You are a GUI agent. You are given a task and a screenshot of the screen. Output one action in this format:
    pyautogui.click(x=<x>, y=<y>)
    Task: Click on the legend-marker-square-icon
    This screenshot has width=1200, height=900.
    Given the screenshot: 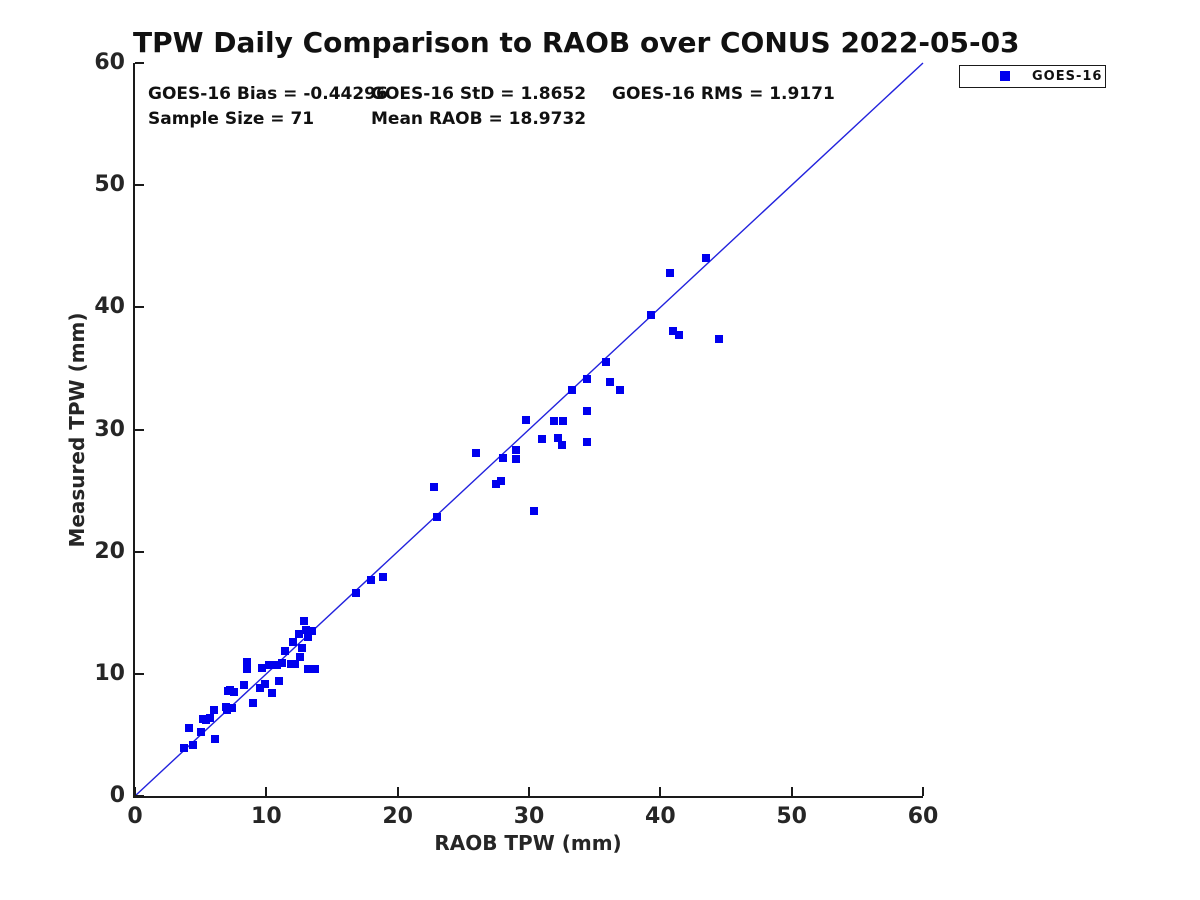 What is the action you would take?
    pyautogui.click(x=1005, y=76)
    